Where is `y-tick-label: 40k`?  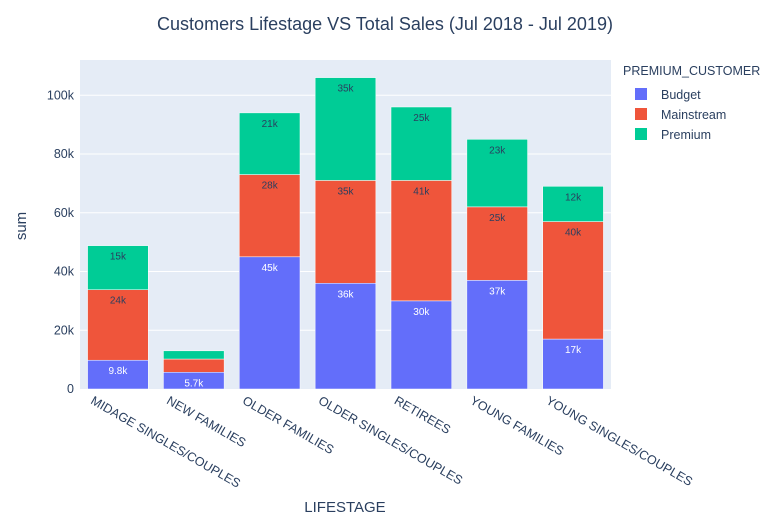
y-tick-label: 40k is located at coordinates (64, 272).